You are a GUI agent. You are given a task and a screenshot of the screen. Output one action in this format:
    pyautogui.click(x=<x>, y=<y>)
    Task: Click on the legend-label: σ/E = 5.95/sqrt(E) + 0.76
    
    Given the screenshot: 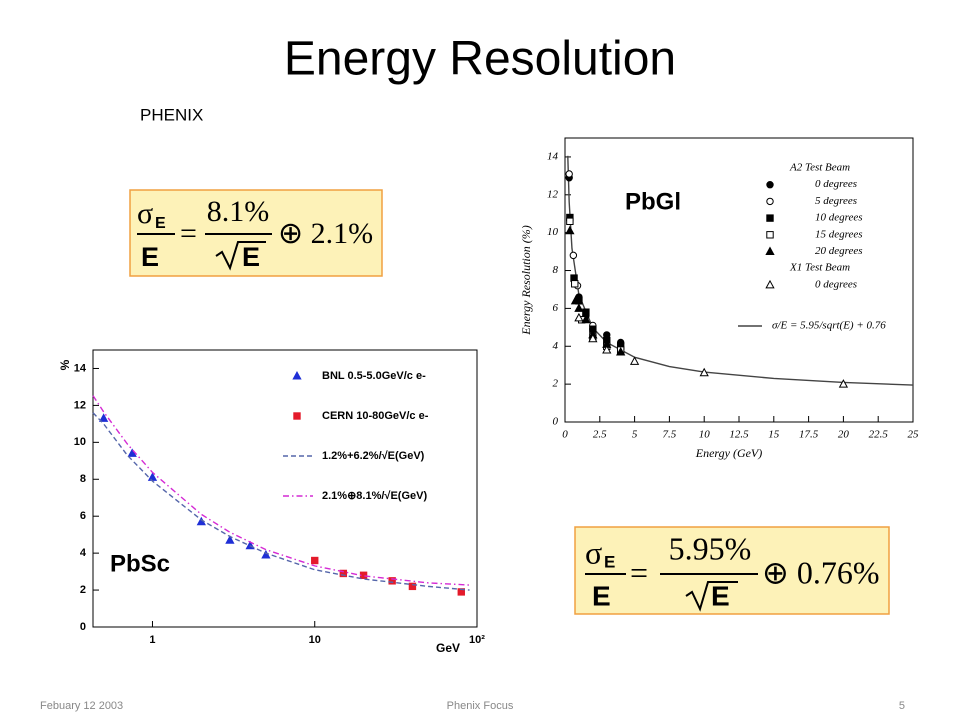 What is the action you would take?
    pyautogui.click(x=829, y=326)
    